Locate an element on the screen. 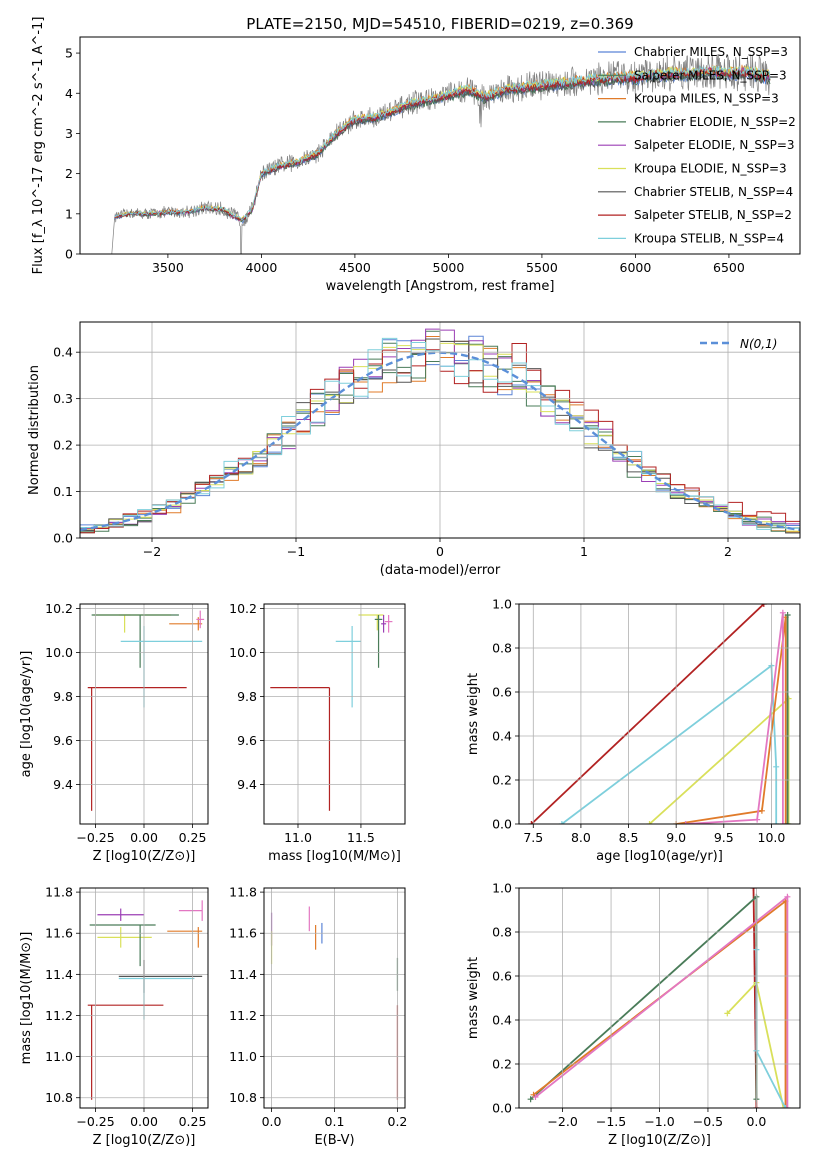  x-axis-label: Z [log10(Z/Z⊙)] is located at coordinates (144, 856).